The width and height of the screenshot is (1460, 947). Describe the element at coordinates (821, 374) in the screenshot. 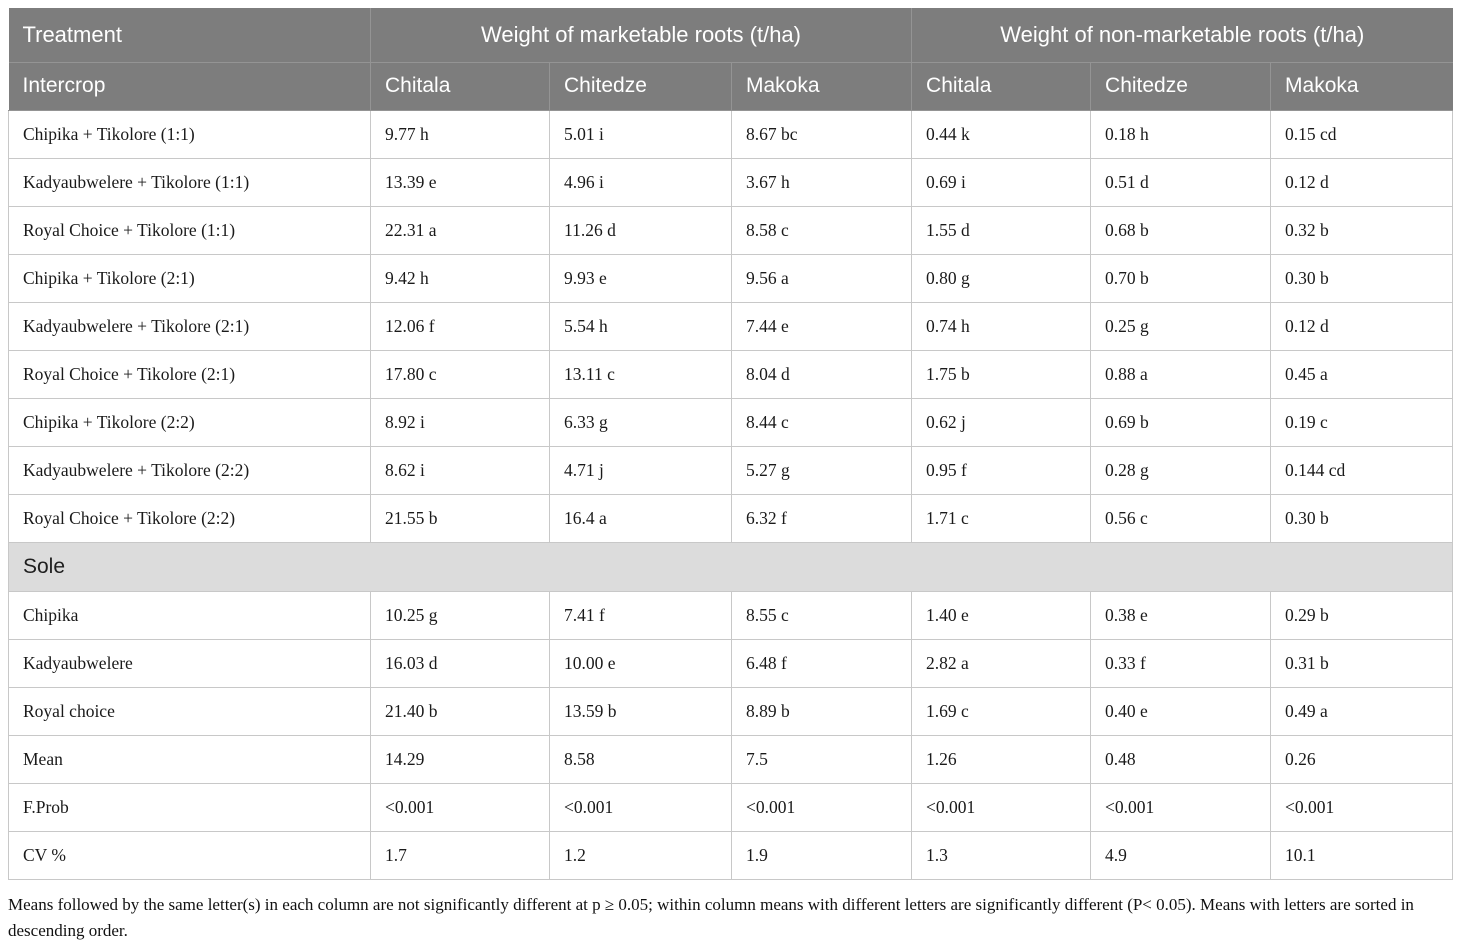

I see `value-cell: 8.04 d` at that location.